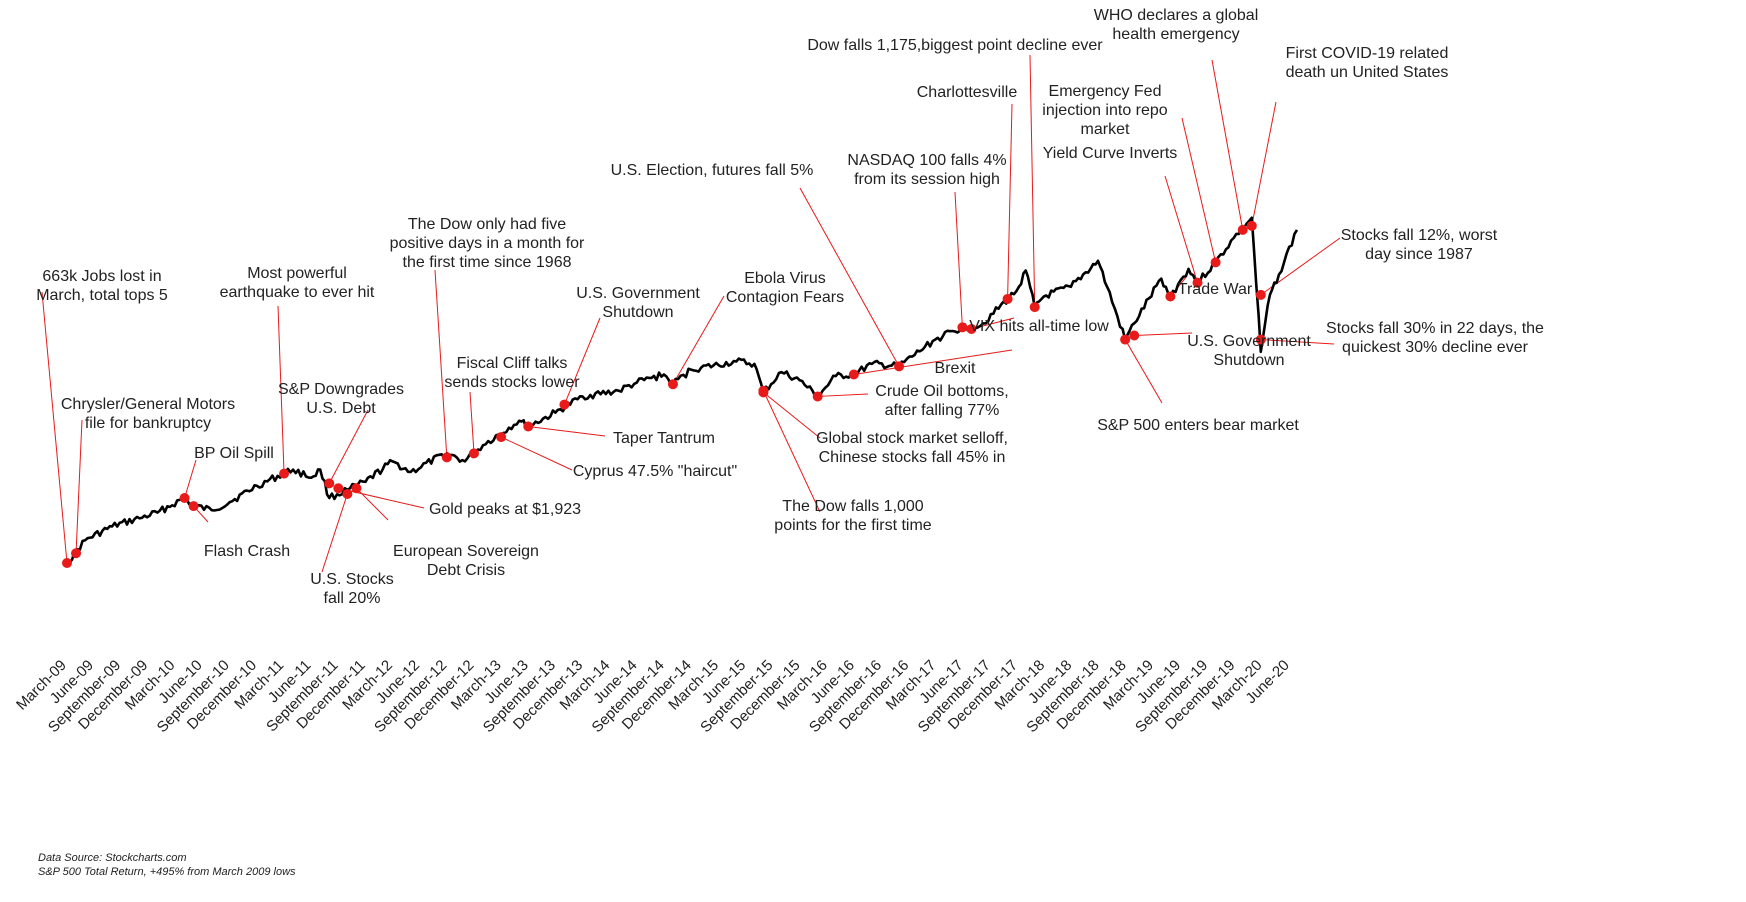  What do you see at coordinates (926, 170) in the screenshot?
I see `annotation-label: NASDAQ 100 falls 4% from its session high` at bounding box center [926, 170].